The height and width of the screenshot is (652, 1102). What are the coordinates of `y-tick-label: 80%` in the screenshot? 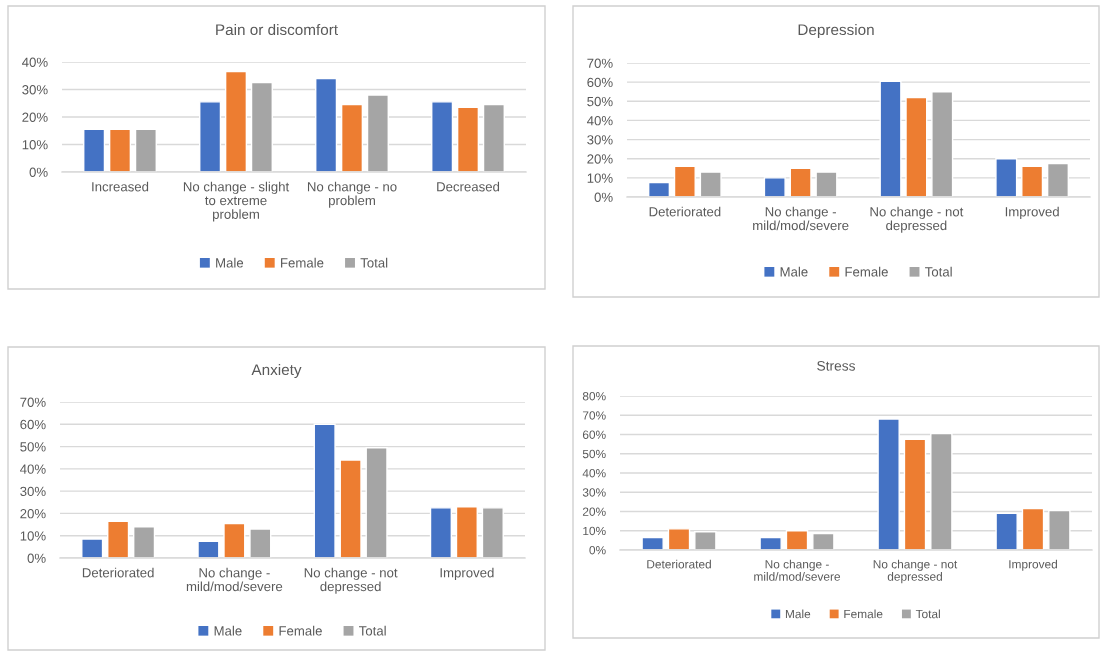 It's located at (594, 396).